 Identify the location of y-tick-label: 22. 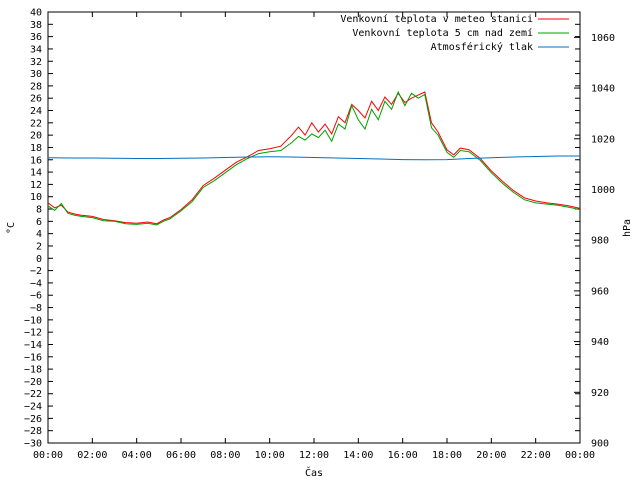
(36, 123).